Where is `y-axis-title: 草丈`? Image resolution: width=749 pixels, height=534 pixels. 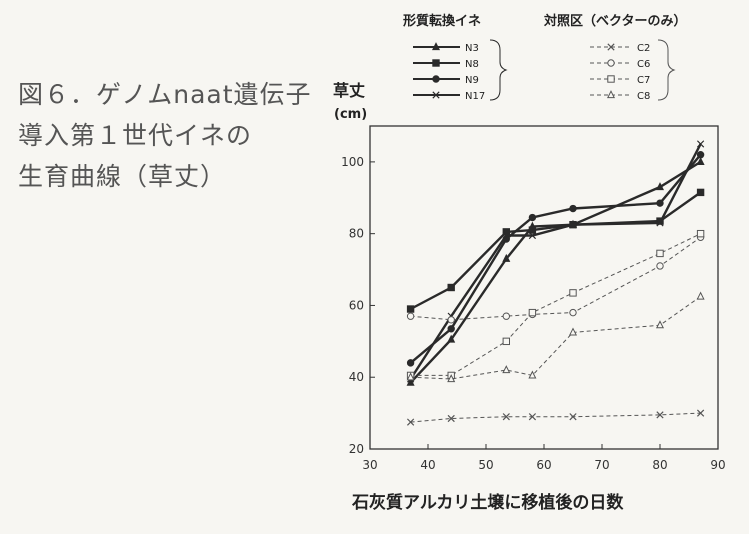
y-axis-title: 草丈 is located at coordinates (349, 90).